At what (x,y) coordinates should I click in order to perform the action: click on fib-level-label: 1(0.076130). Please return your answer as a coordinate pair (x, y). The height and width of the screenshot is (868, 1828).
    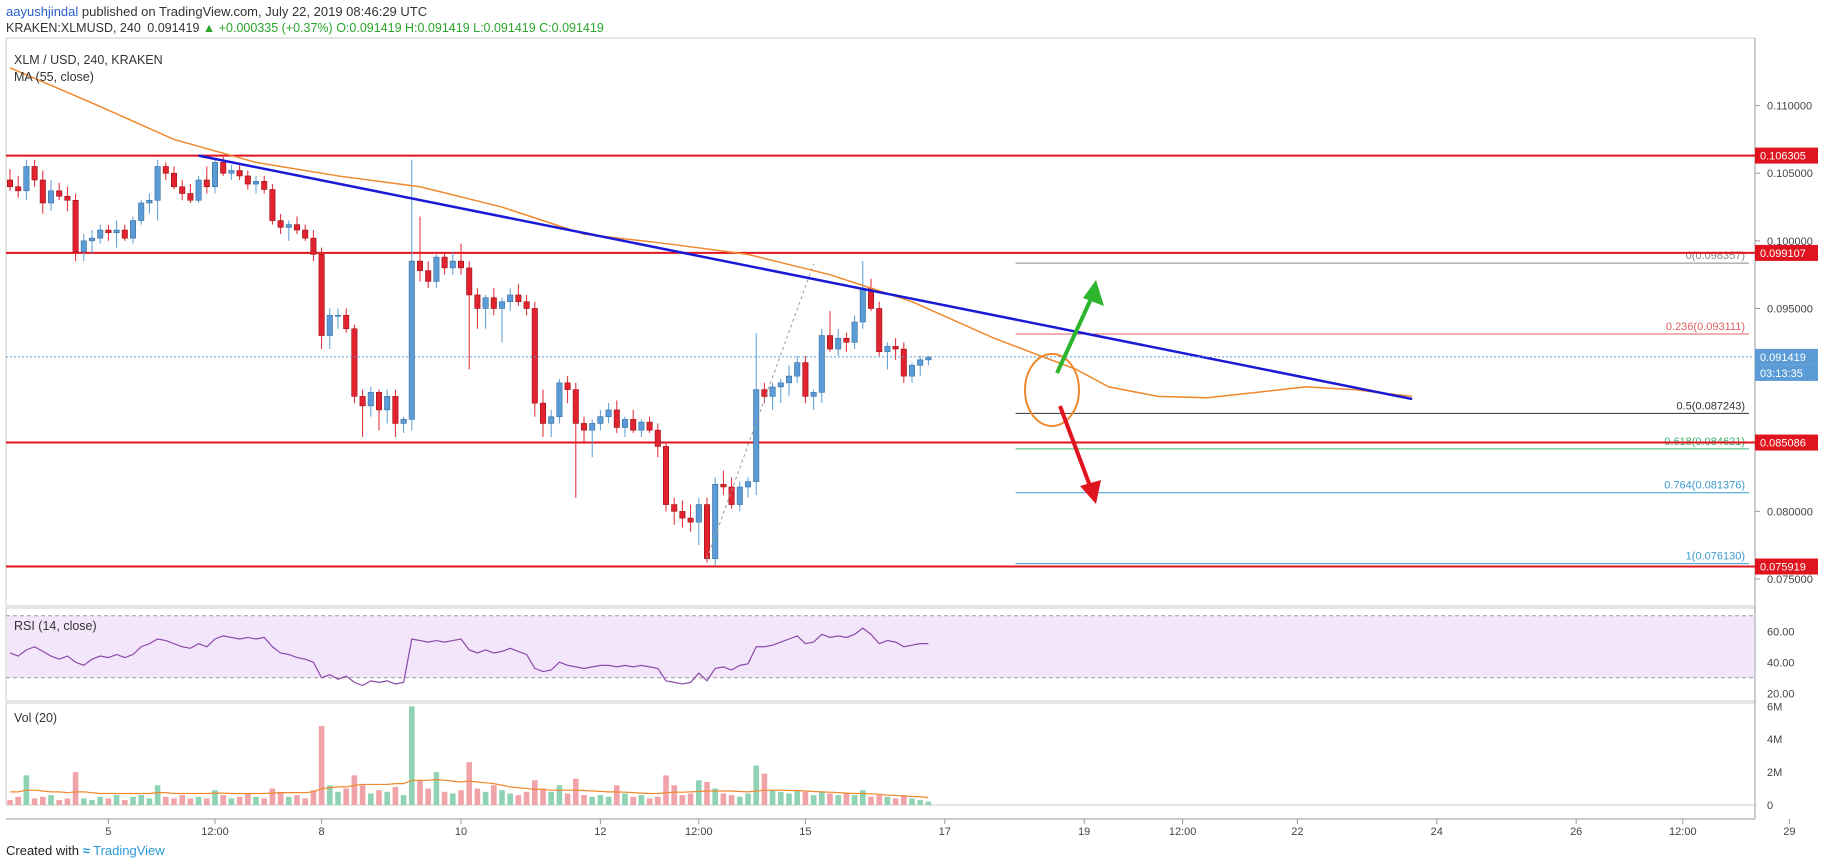
    Looking at the image, I should click on (1715, 557).